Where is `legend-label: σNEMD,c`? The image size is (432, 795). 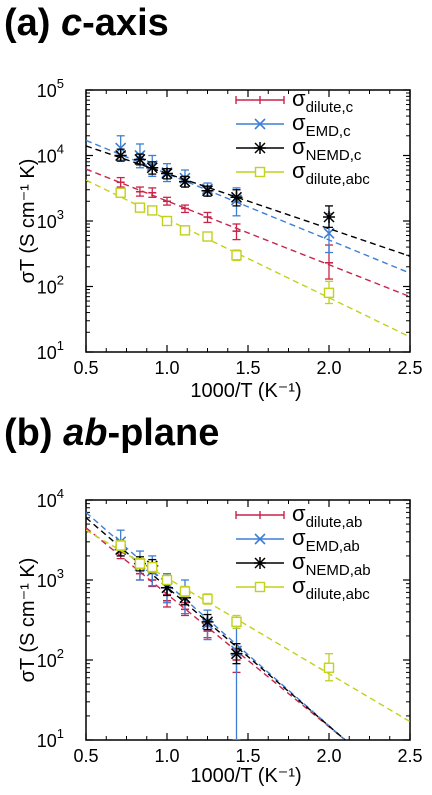
legend-label: σNEMD,c is located at coordinates (327, 149).